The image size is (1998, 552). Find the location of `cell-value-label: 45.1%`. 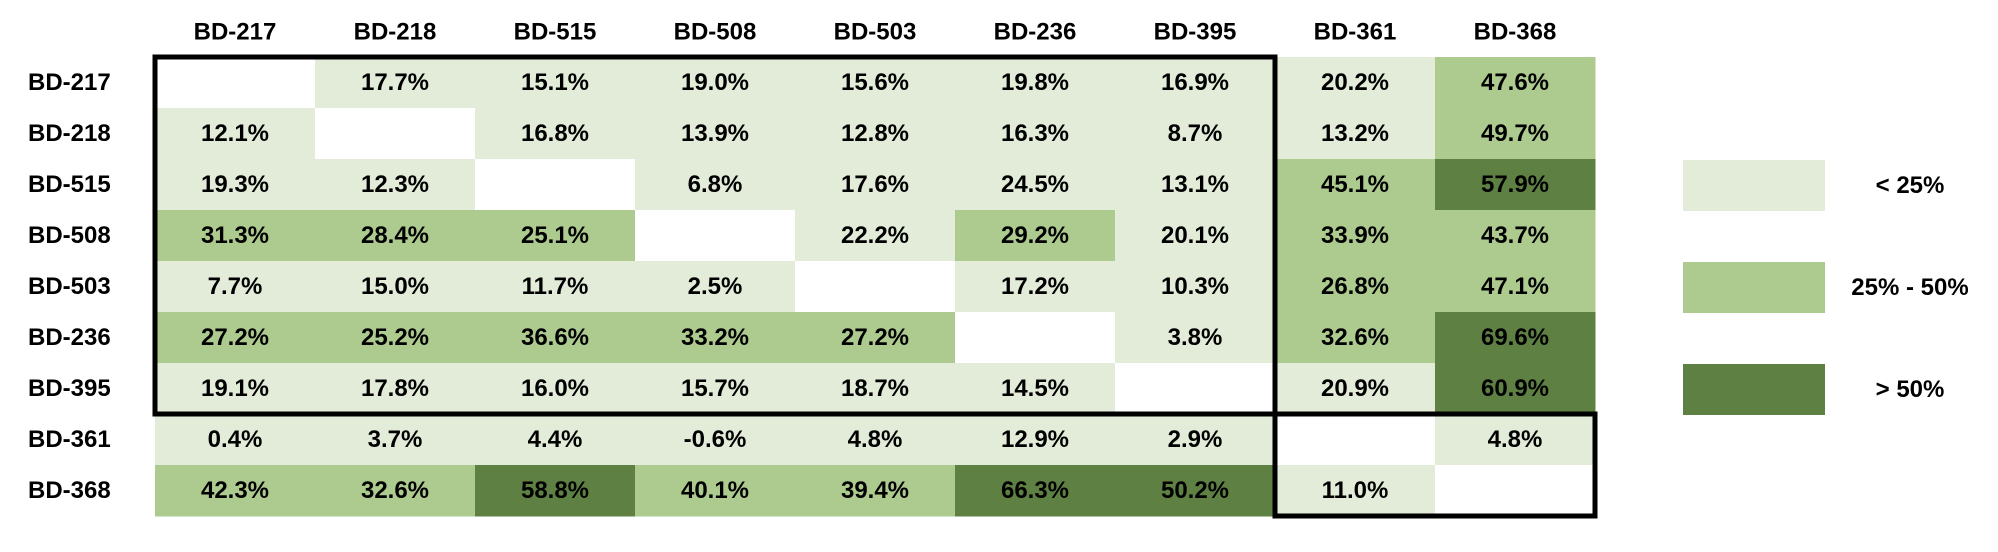

cell-value-label: 45.1% is located at coordinates (1355, 184).